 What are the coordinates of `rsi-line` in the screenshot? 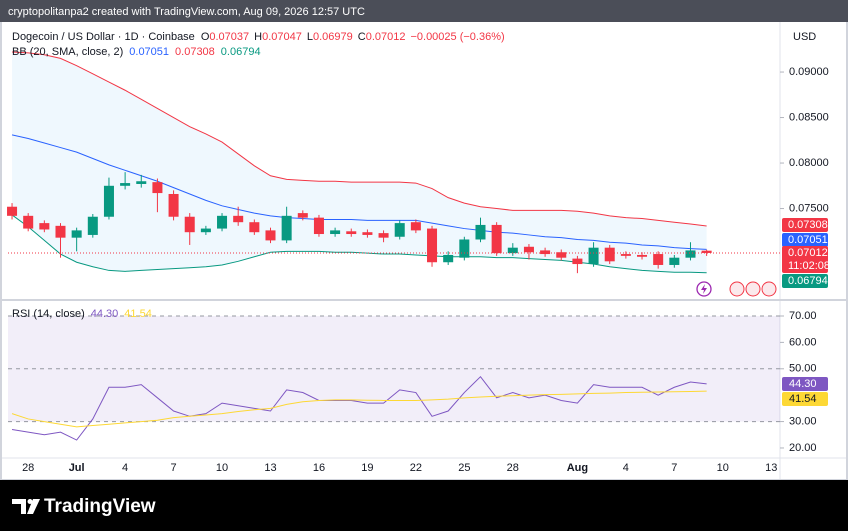 It's located at (359, 409).